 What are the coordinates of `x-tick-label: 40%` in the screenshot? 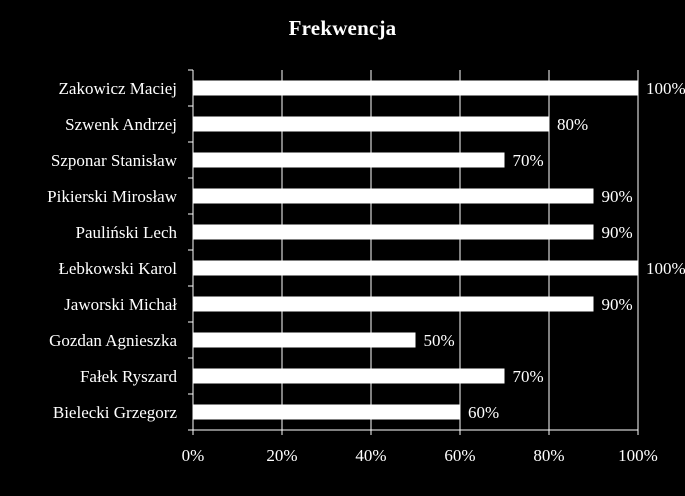 It's located at (370, 455).